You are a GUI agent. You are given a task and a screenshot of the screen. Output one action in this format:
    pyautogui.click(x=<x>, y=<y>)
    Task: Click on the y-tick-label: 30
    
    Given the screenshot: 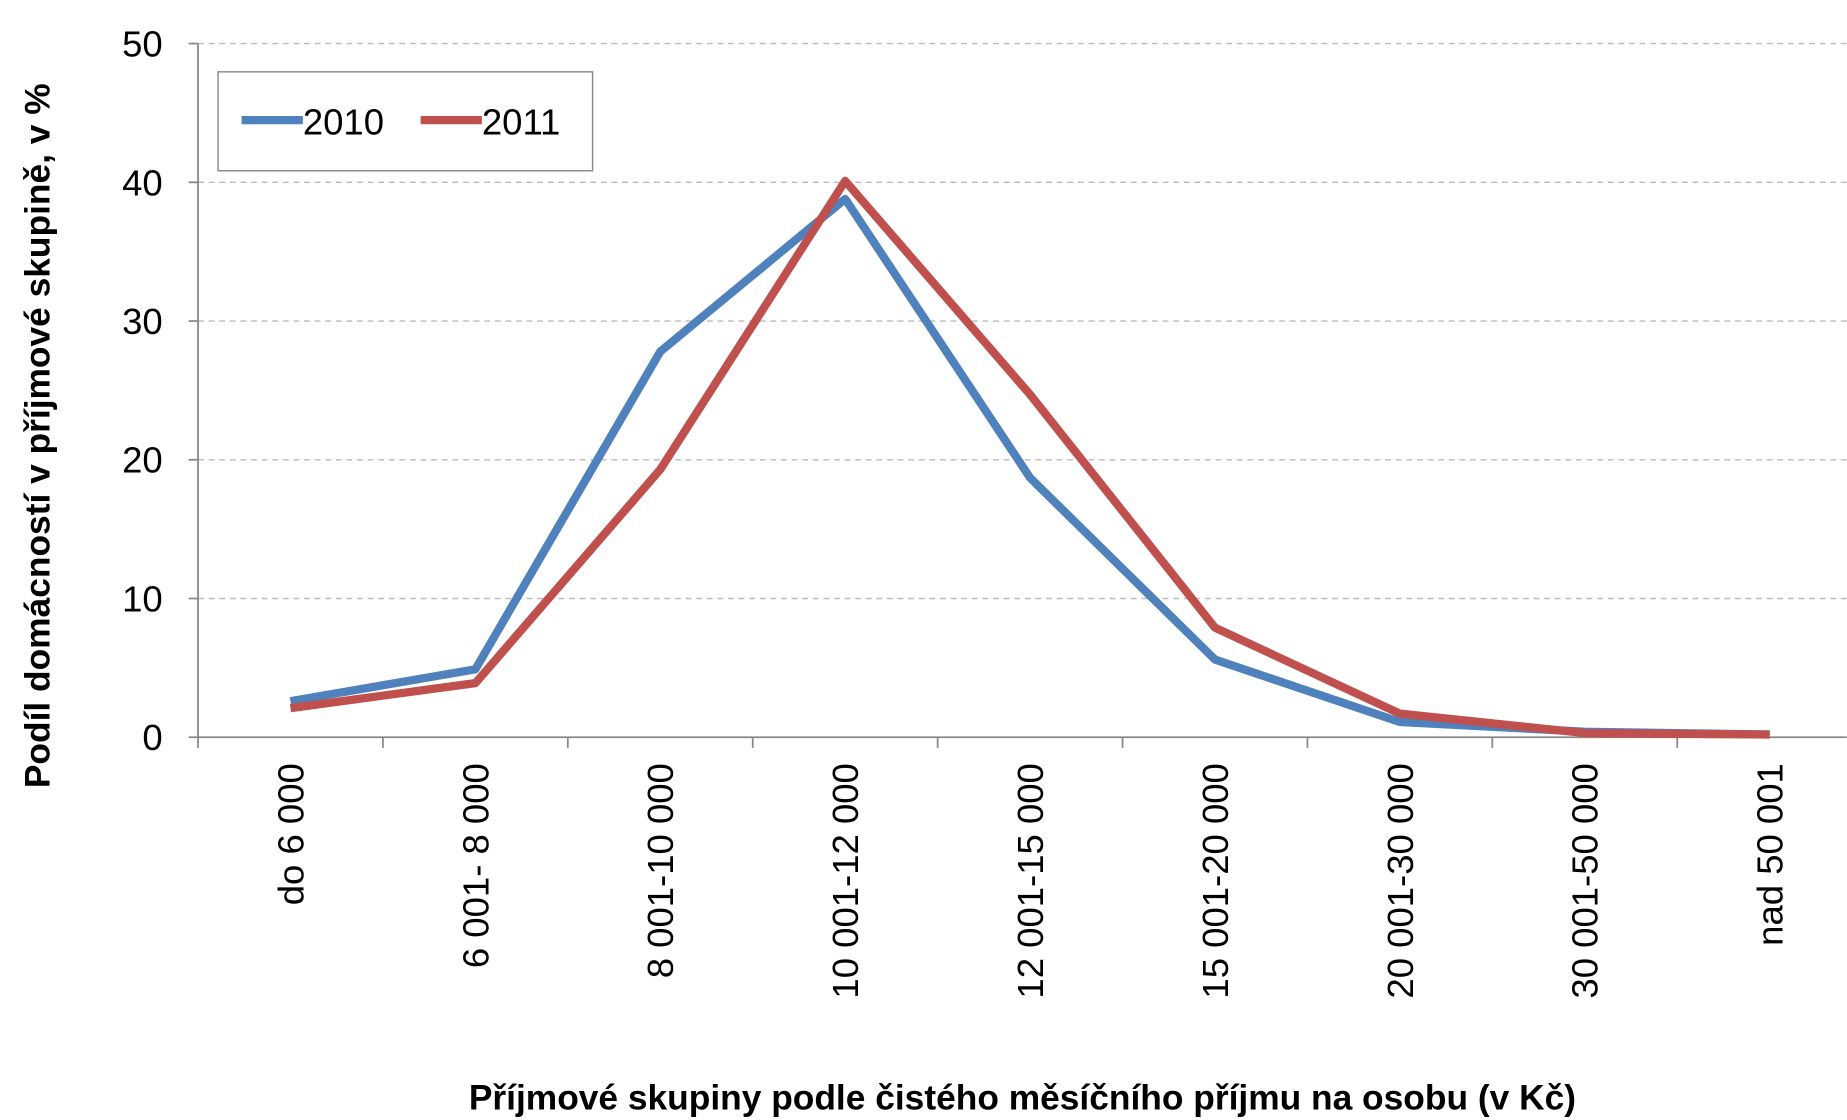 What is the action you would take?
    pyautogui.click(x=142, y=321)
    